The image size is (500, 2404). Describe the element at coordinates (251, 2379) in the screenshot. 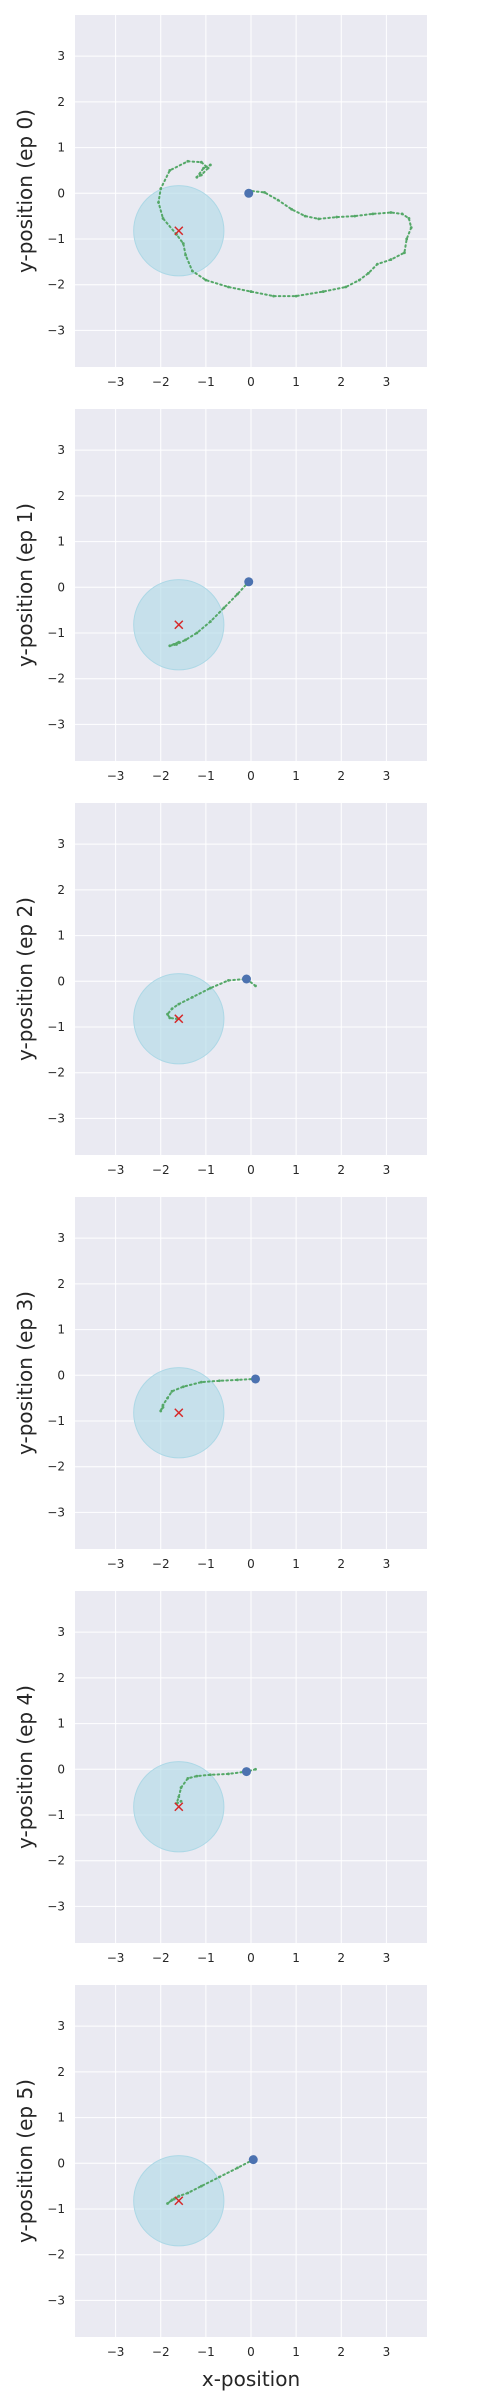

I see `x-axis-label: x-position` at that location.